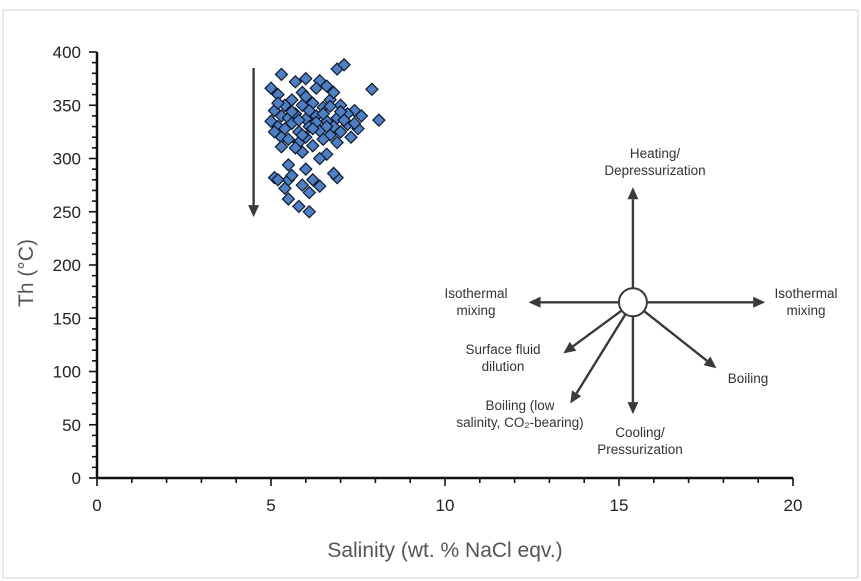 Image resolution: width=861 pixels, height=581 pixels. What do you see at coordinates (67, 105) in the screenshot?
I see `y-tick-label: 350` at bounding box center [67, 105].